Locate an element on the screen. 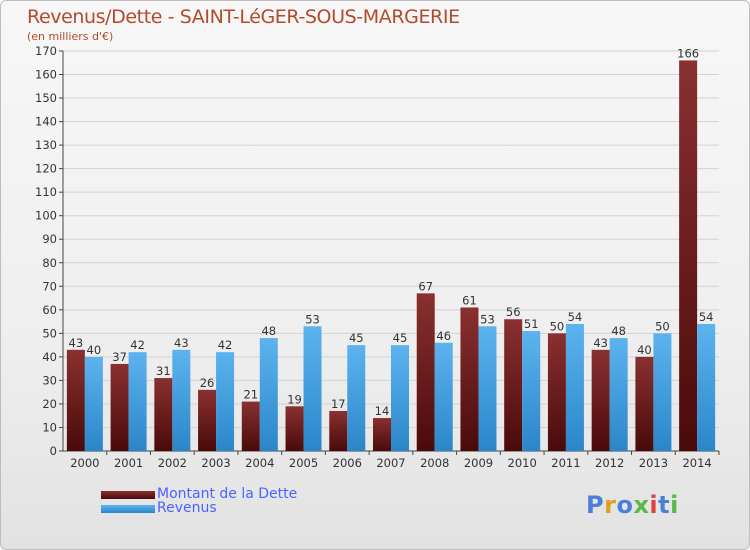 This screenshot has width=750, height=550. data-label-revenue-2014: 54 is located at coordinates (706, 317).